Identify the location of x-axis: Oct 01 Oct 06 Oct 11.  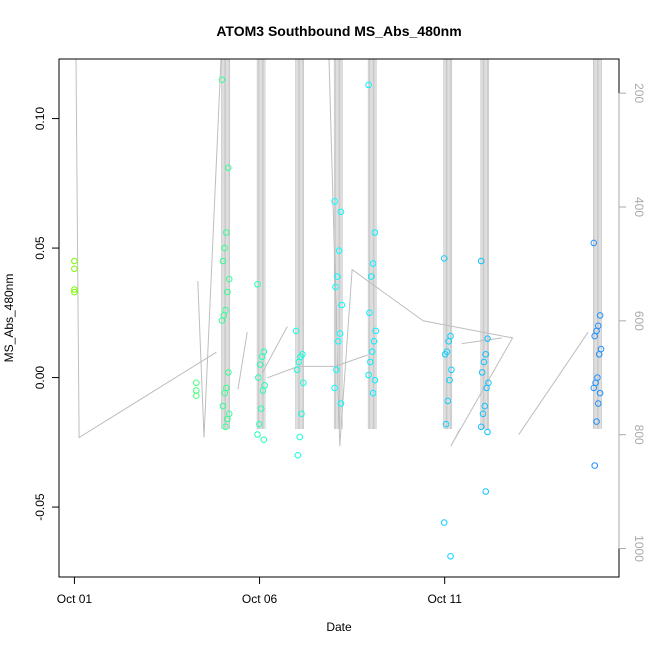
(259, 591).